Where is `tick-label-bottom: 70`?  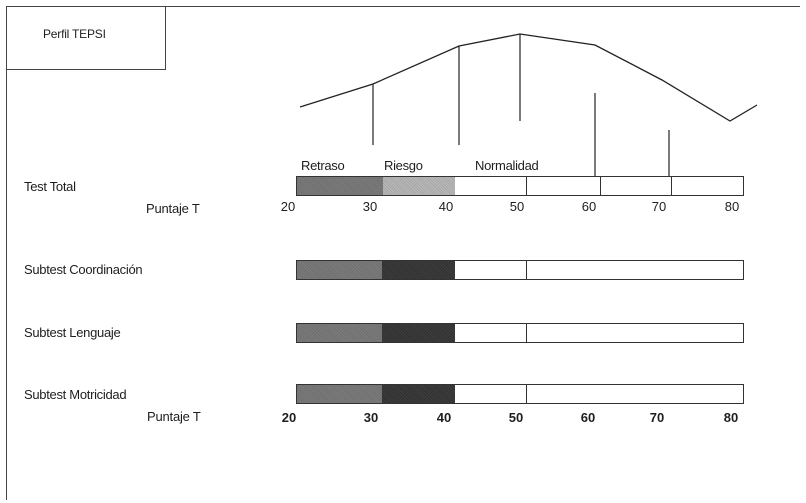 tick-label-bottom: 70 is located at coordinates (657, 417).